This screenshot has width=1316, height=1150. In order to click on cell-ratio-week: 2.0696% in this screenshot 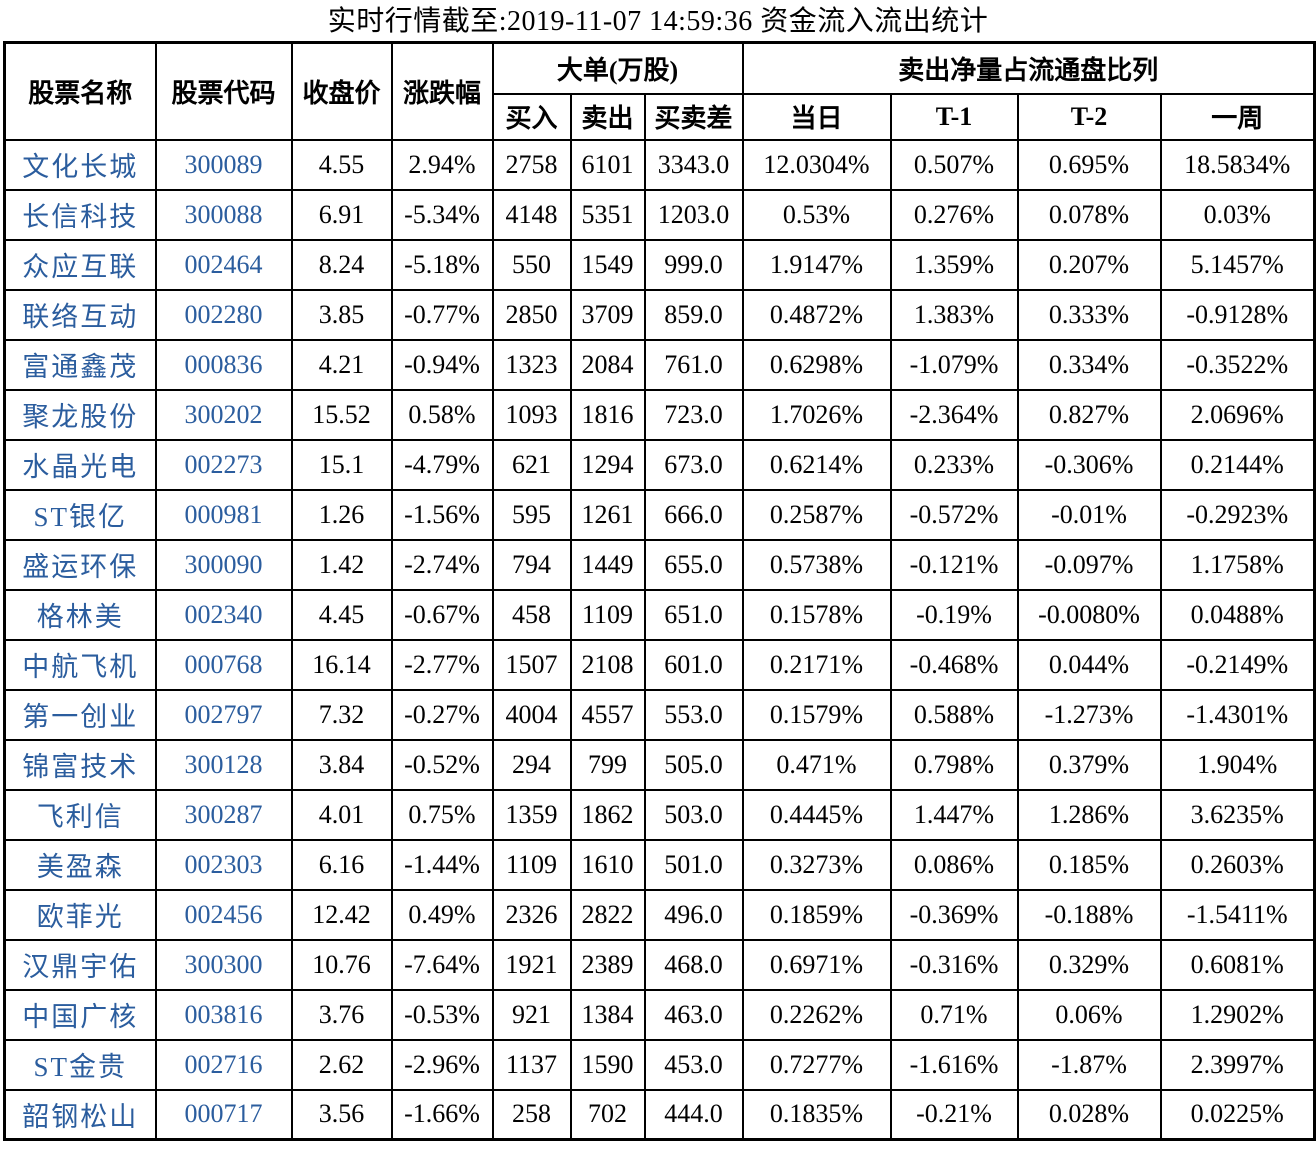, I will do `click(1237, 414)`.